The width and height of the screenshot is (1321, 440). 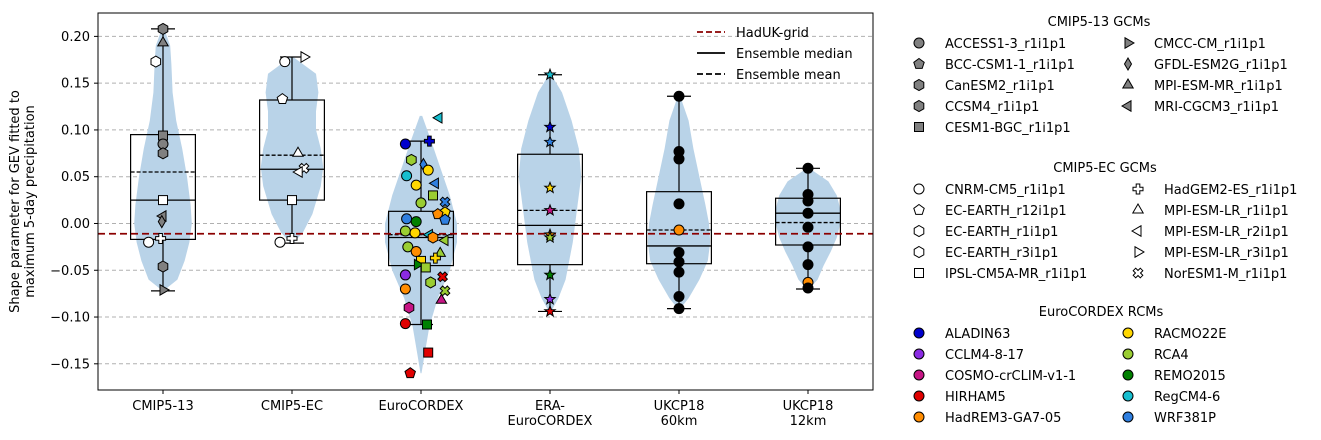 What do you see at coordinates (1008, 128) in the screenshot?
I see `legend-item-label: CESM1-BGC_r1i1p1` at bounding box center [1008, 128].